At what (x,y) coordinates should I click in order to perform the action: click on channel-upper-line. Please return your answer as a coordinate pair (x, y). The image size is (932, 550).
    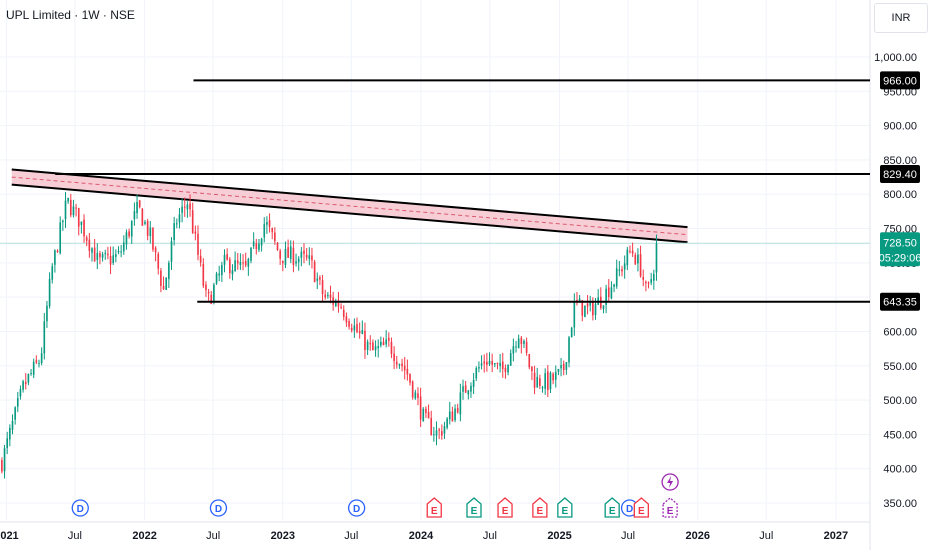
    Looking at the image, I should click on (349, 198).